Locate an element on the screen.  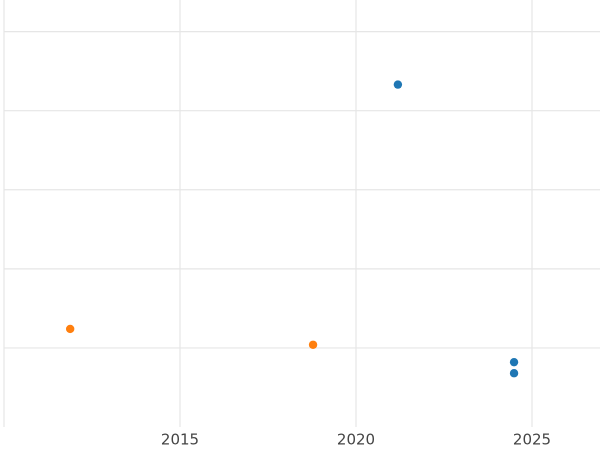
x-tick-label: 2025 is located at coordinates (532, 440).